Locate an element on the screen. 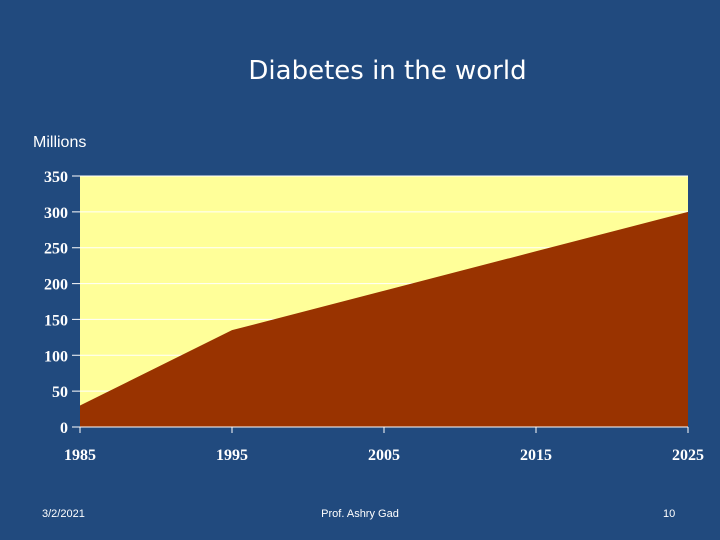 The image size is (720, 540). y-tick-label-50: 50 is located at coordinates (60, 392).